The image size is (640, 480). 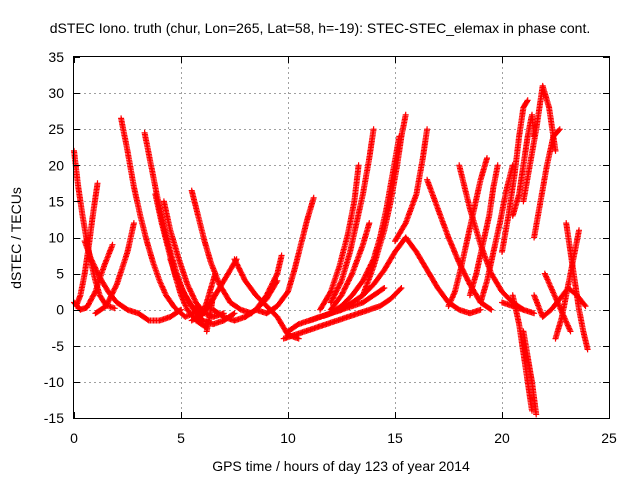 What do you see at coordinates (58, 346) in the screenshot?
I see `y-tick-label: -5` at bounding box center [58, 346].